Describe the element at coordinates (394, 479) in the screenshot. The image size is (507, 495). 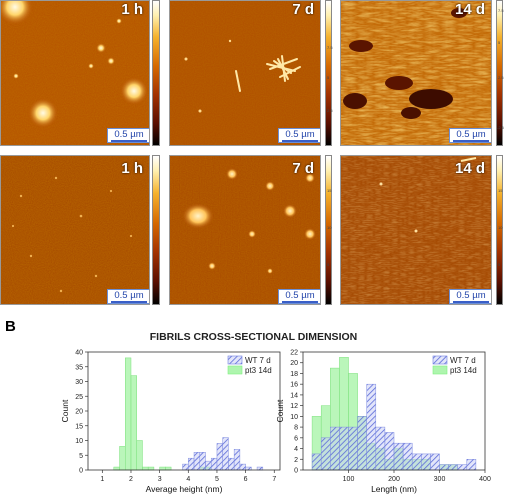
I see `x-tick-label: 200` at that location.